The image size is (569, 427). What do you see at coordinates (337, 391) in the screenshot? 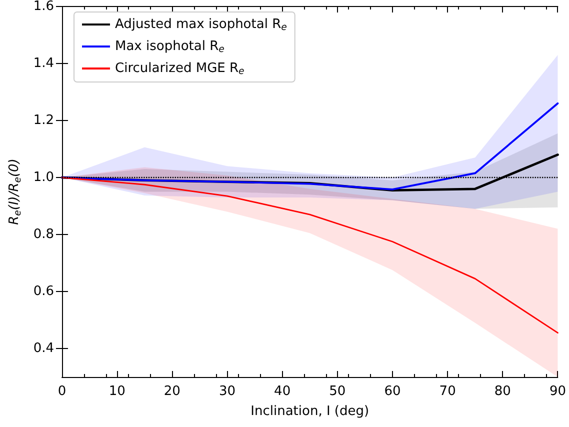
I see `x-tick-label: 50` at bounding box center [337, 391].